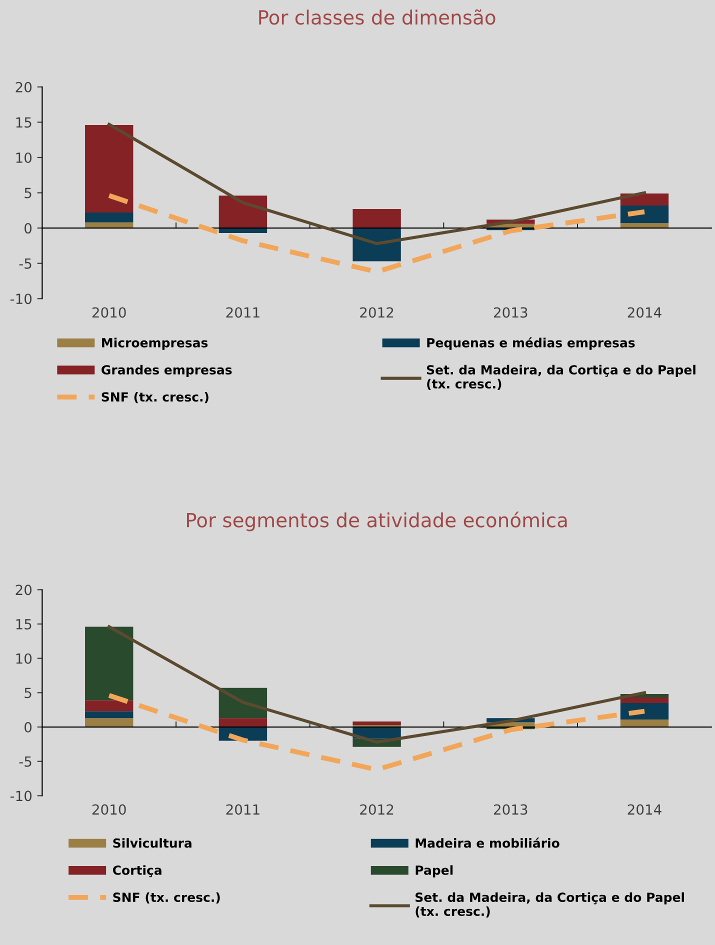 This screenshot has width=715, height=945. What do you see at coordinates (152, 843) in the screenshot?
I see `legend-label: Silvicultura` at bounding box center [152, 843].